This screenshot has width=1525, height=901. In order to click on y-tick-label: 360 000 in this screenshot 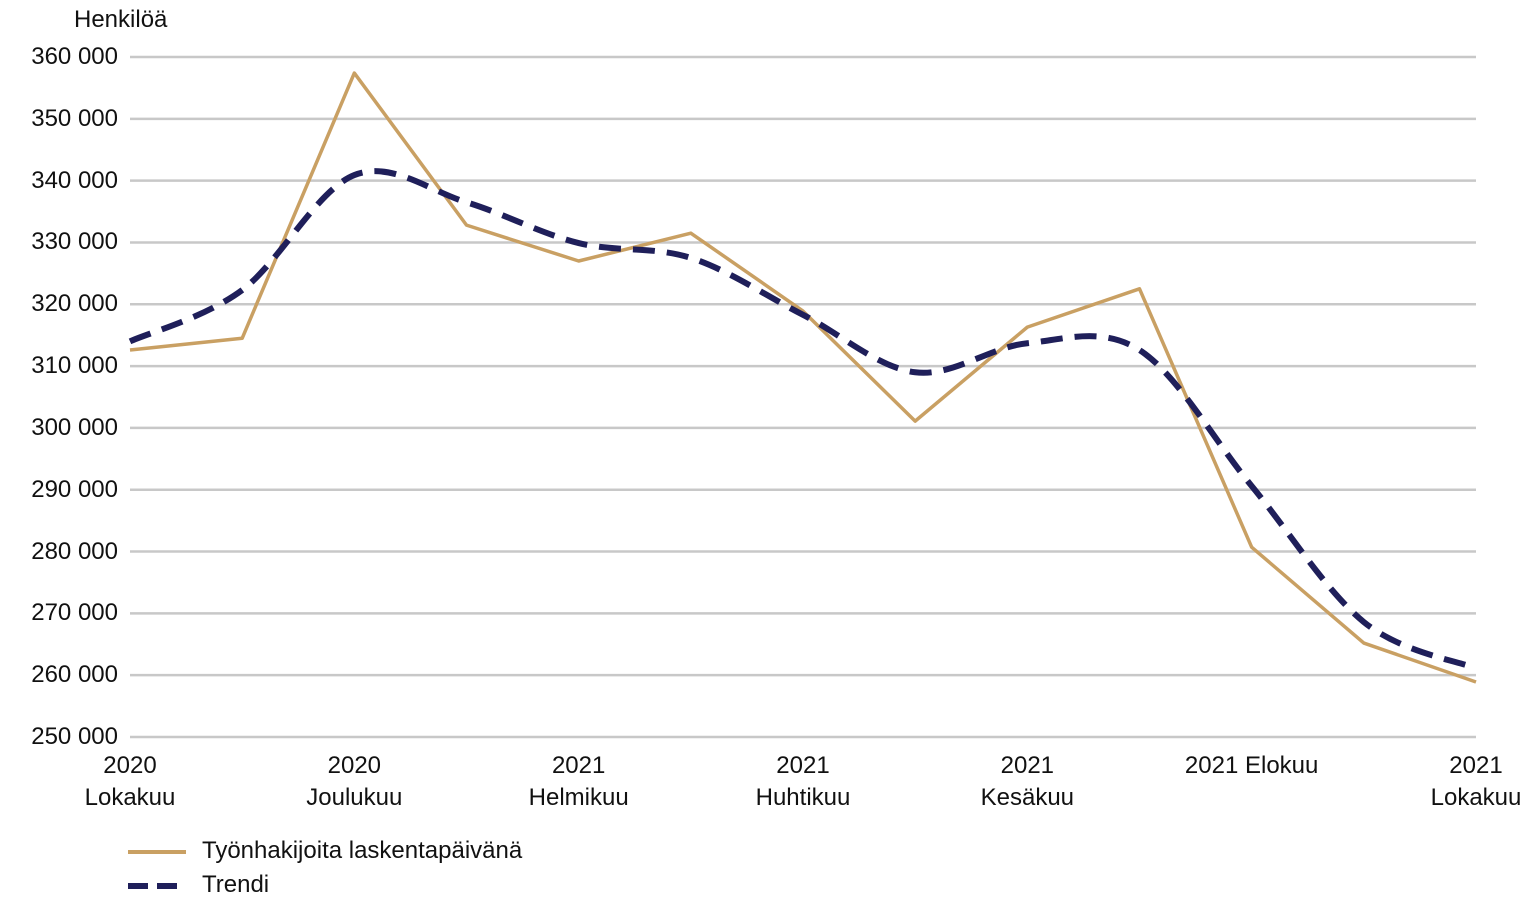, I will do `click(74, 56)`.